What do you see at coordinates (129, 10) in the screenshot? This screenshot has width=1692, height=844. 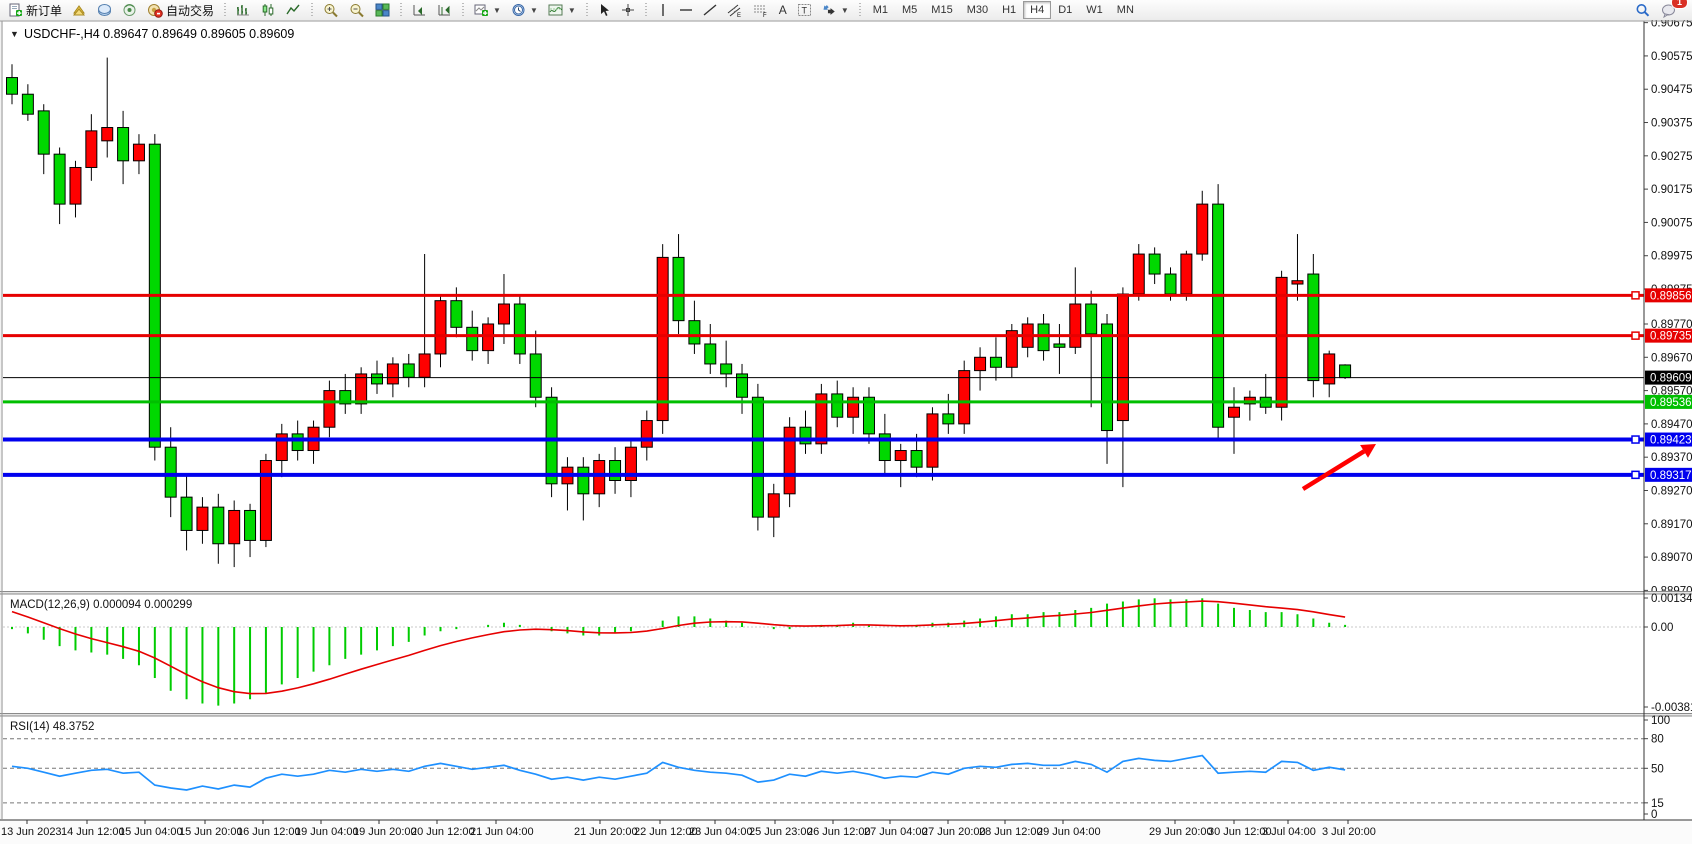 I see `signals-button` at bounding box center [129, 10].